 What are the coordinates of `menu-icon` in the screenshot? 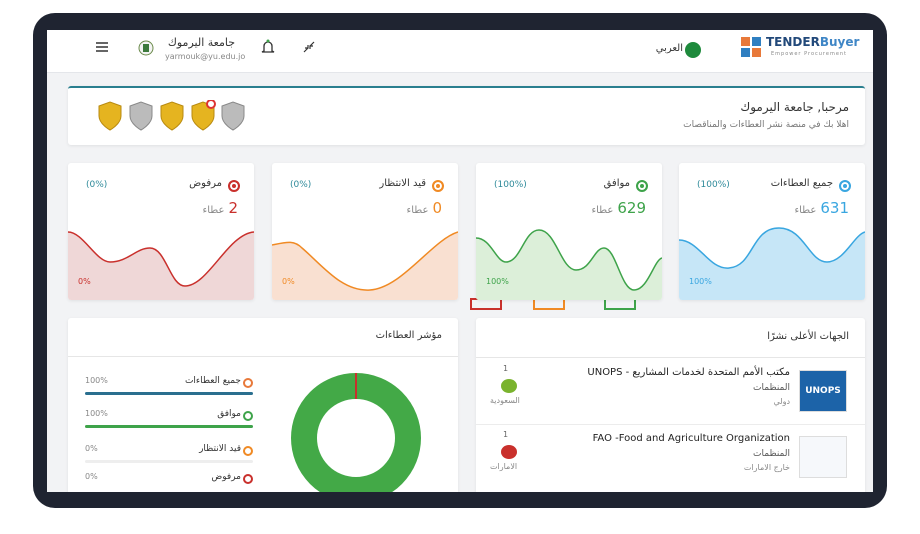 It's located at (102, 47).